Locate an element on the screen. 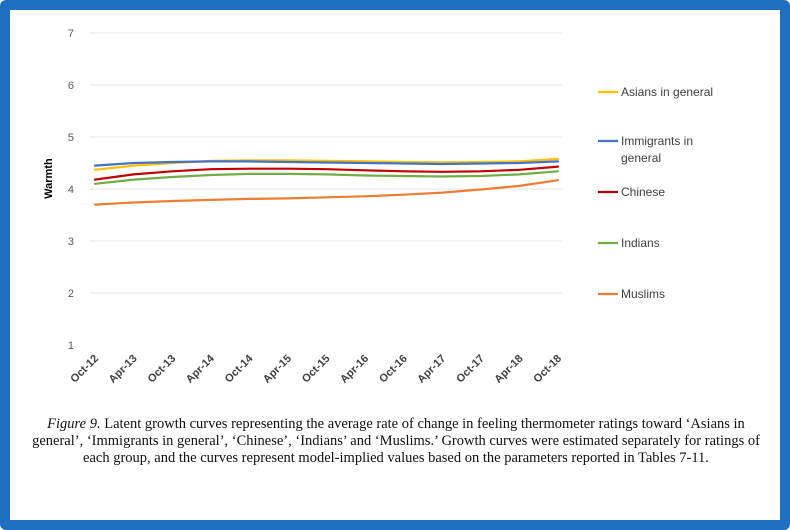  x-tick-label: Oct-16 is located at coordinates (393, 369).